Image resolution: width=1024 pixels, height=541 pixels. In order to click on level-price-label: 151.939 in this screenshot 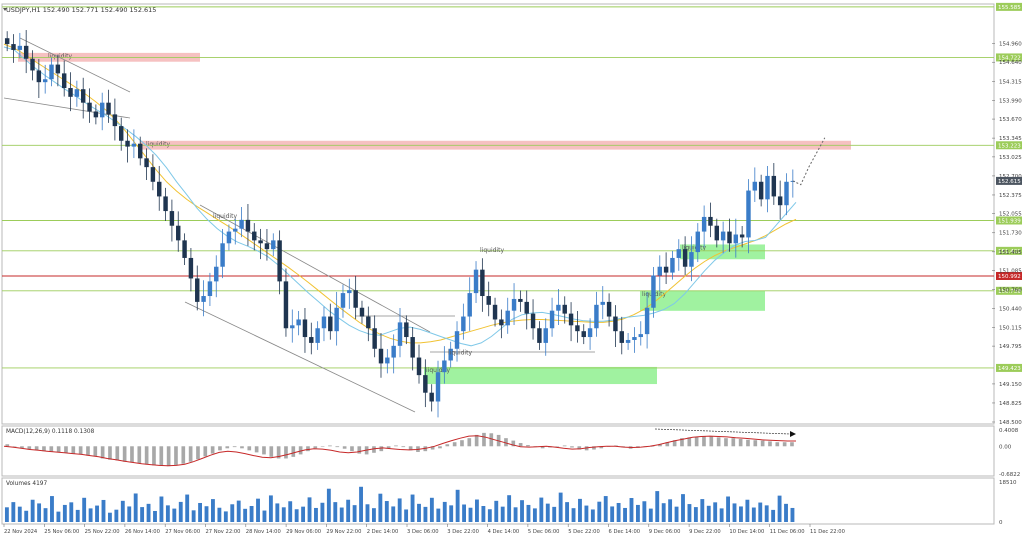, I will do `click(1009, 222)`.